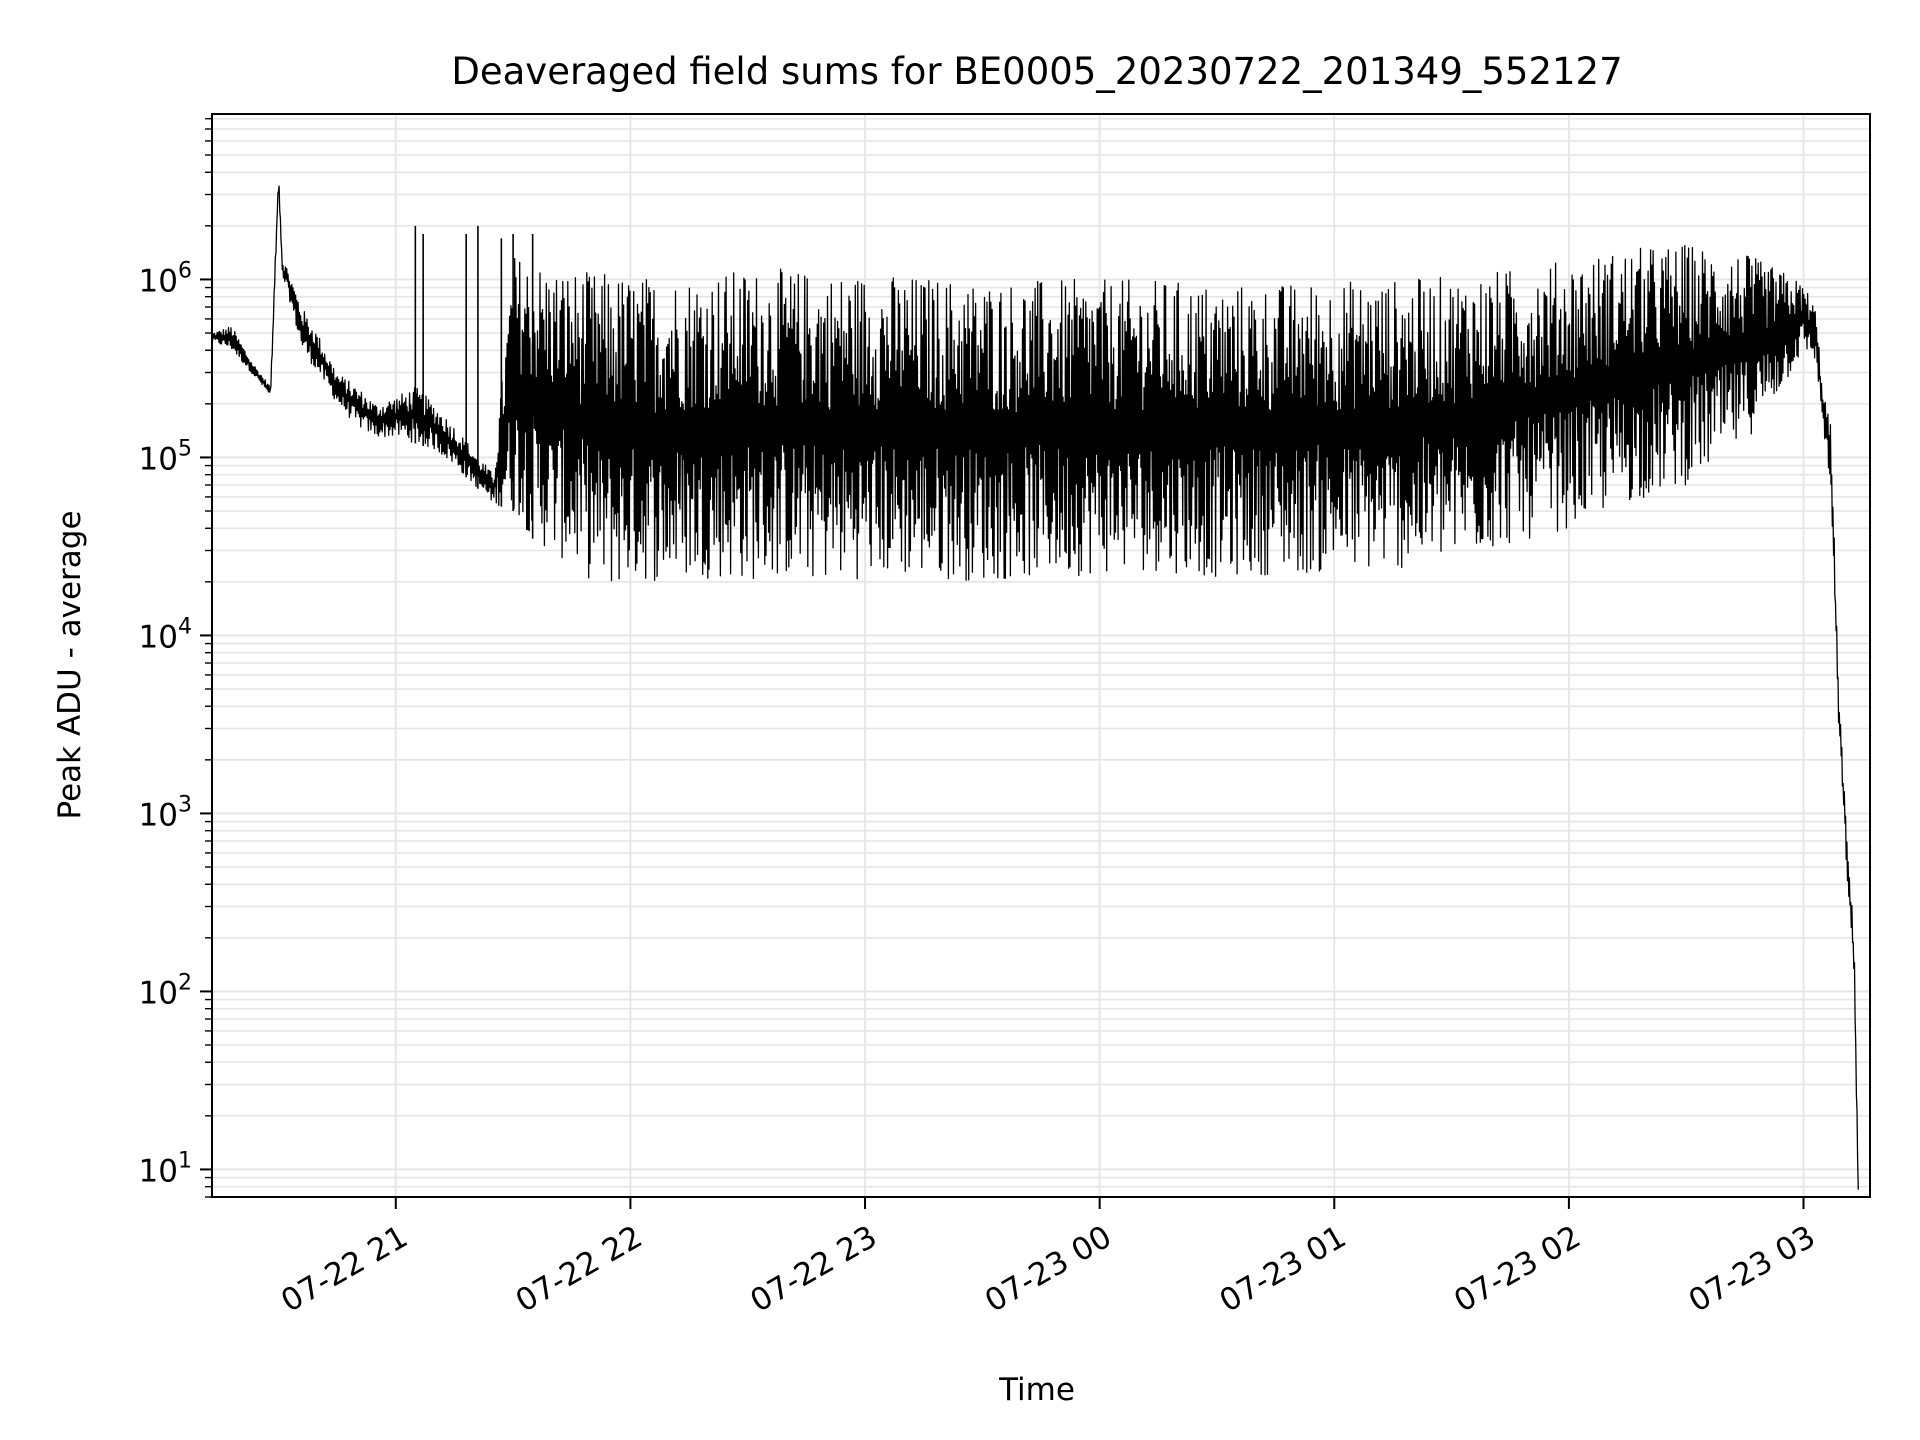 Image resolution: width=1920 pixels, height=1440 pixels. What do you see at coordinates (165, 634) in the screenshot?
I see `y-tick-label: 10⁴` at bounding box center [165, 634].